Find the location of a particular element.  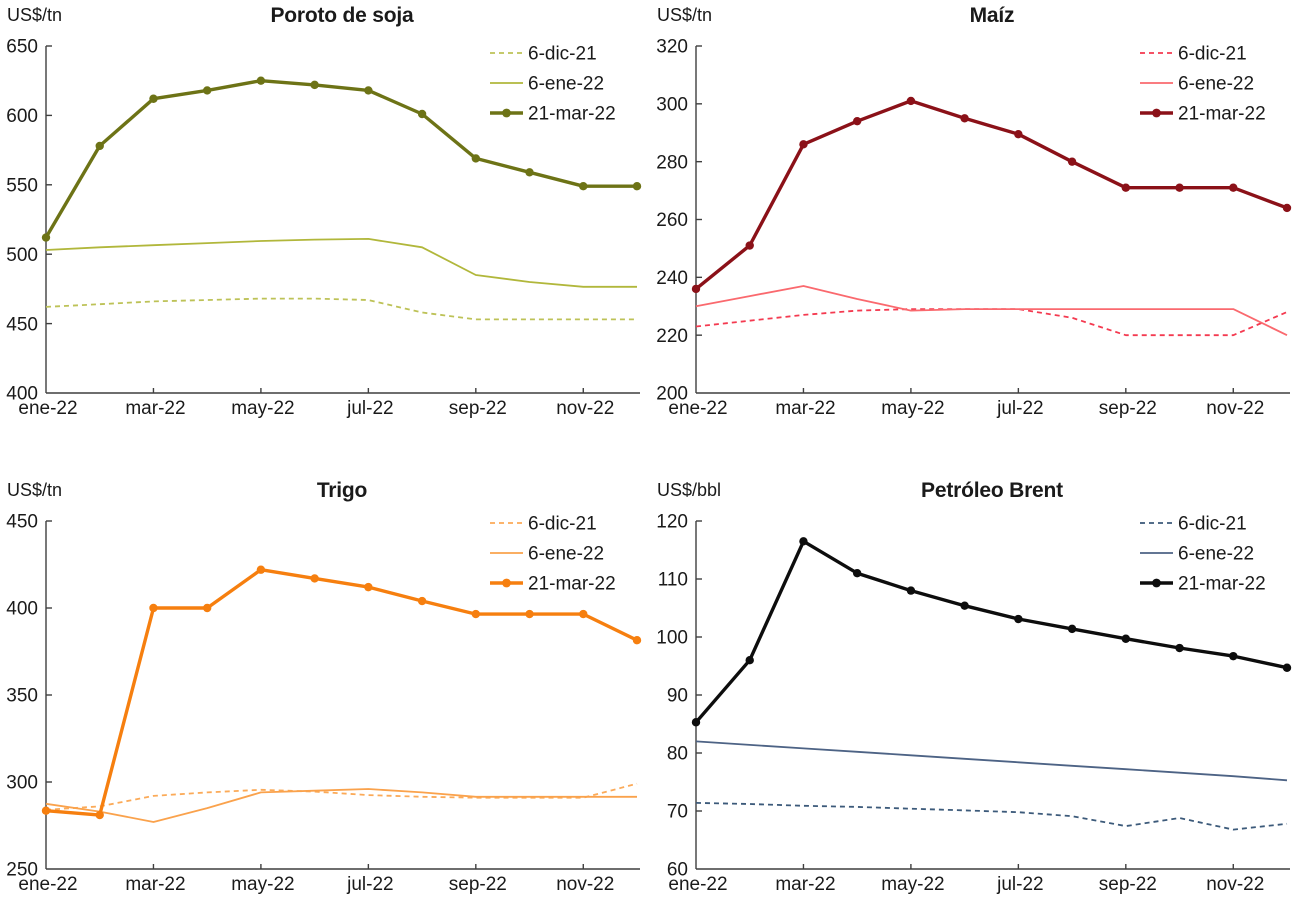

y-tick-label: 240 is located at coordinates (672, 278).